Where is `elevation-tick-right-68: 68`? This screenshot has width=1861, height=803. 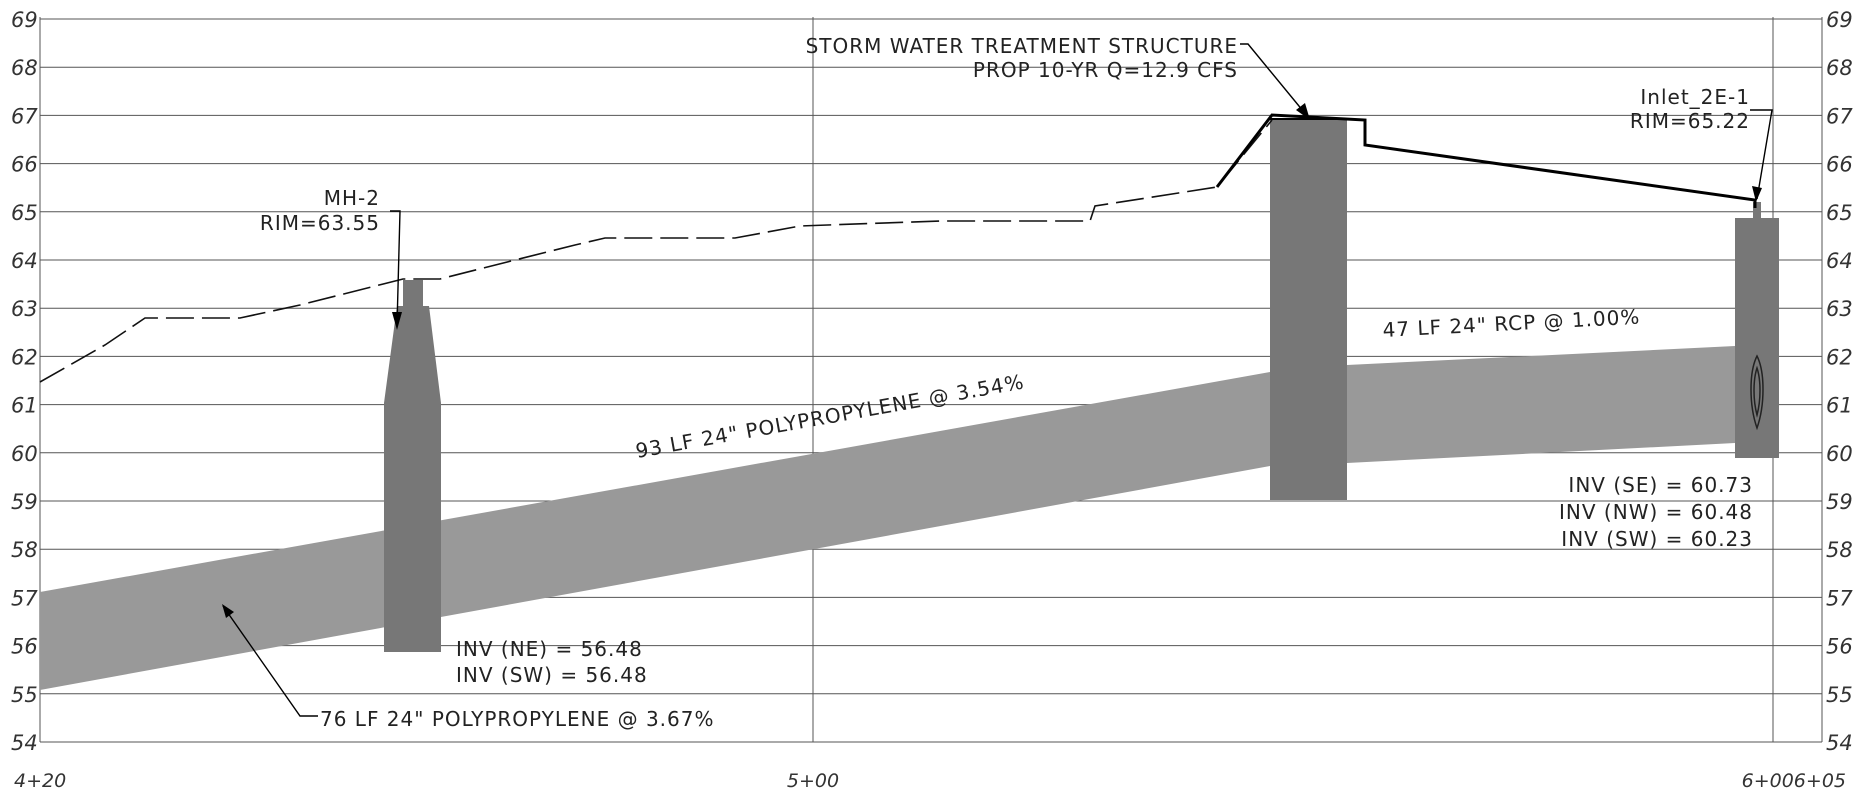 elevation-tick-right-68: 68 is located at coordinates (1839, 68).